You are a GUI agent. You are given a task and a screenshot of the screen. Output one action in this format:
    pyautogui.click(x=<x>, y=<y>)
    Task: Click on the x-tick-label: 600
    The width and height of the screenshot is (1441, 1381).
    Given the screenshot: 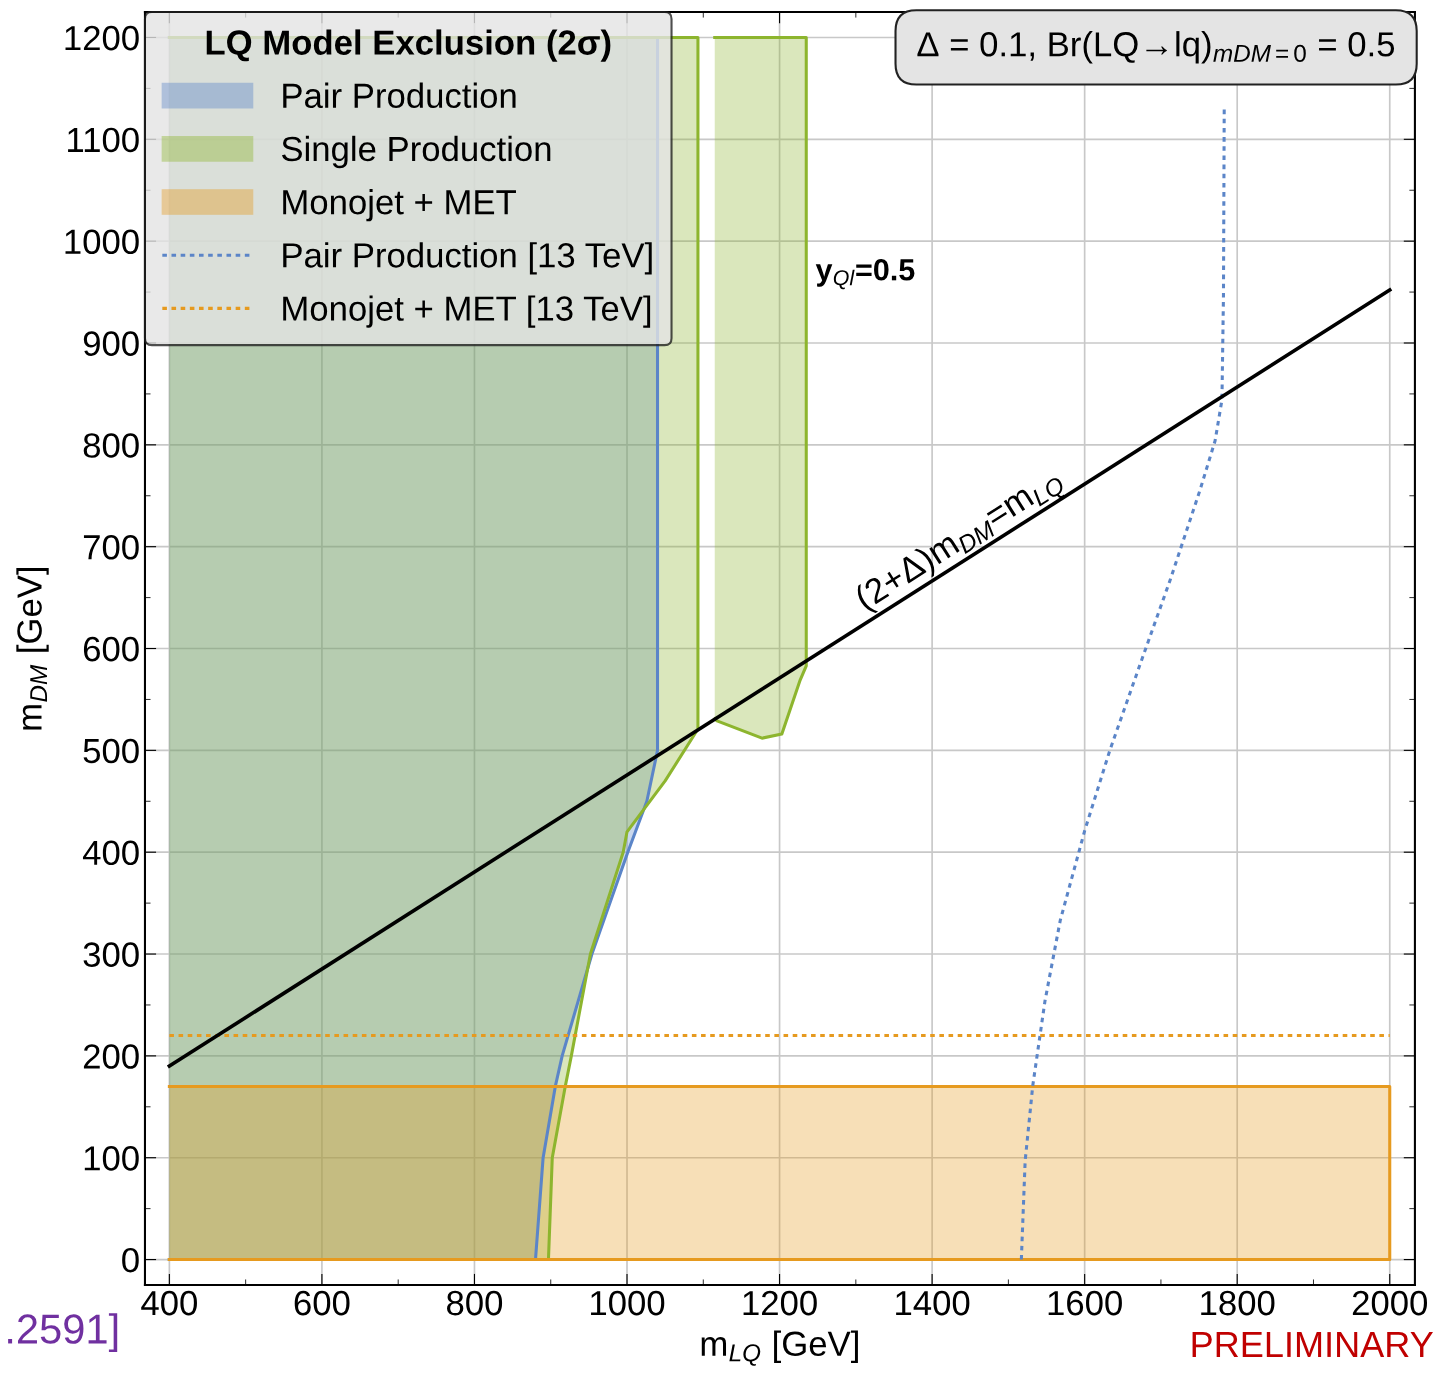 What is the action you would take?
    pyautogui.click(x=322, y=1303)
    